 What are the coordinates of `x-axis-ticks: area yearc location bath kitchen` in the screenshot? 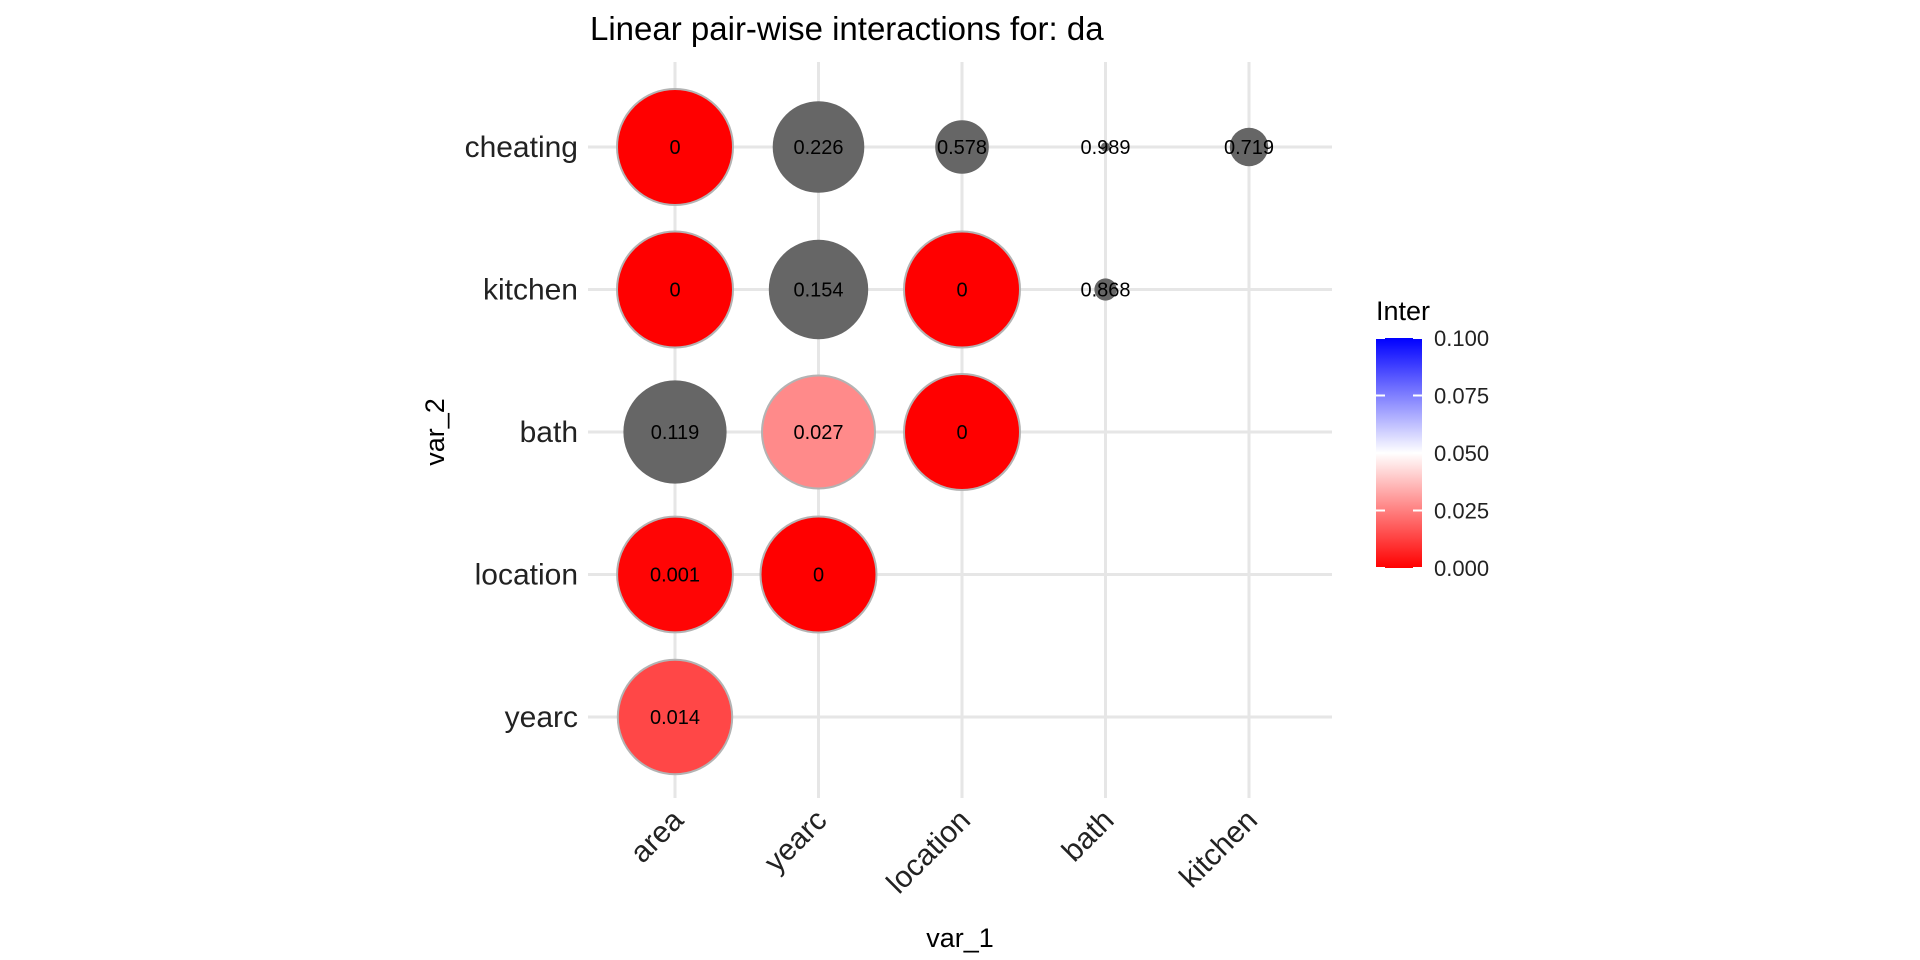 It's located at (944, 851).